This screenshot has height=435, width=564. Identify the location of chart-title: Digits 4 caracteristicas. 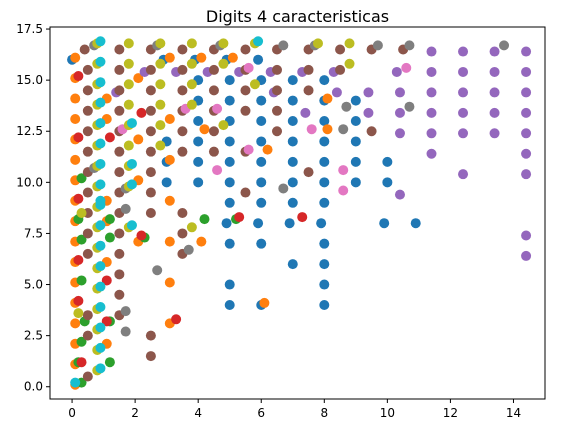
(297, 16).